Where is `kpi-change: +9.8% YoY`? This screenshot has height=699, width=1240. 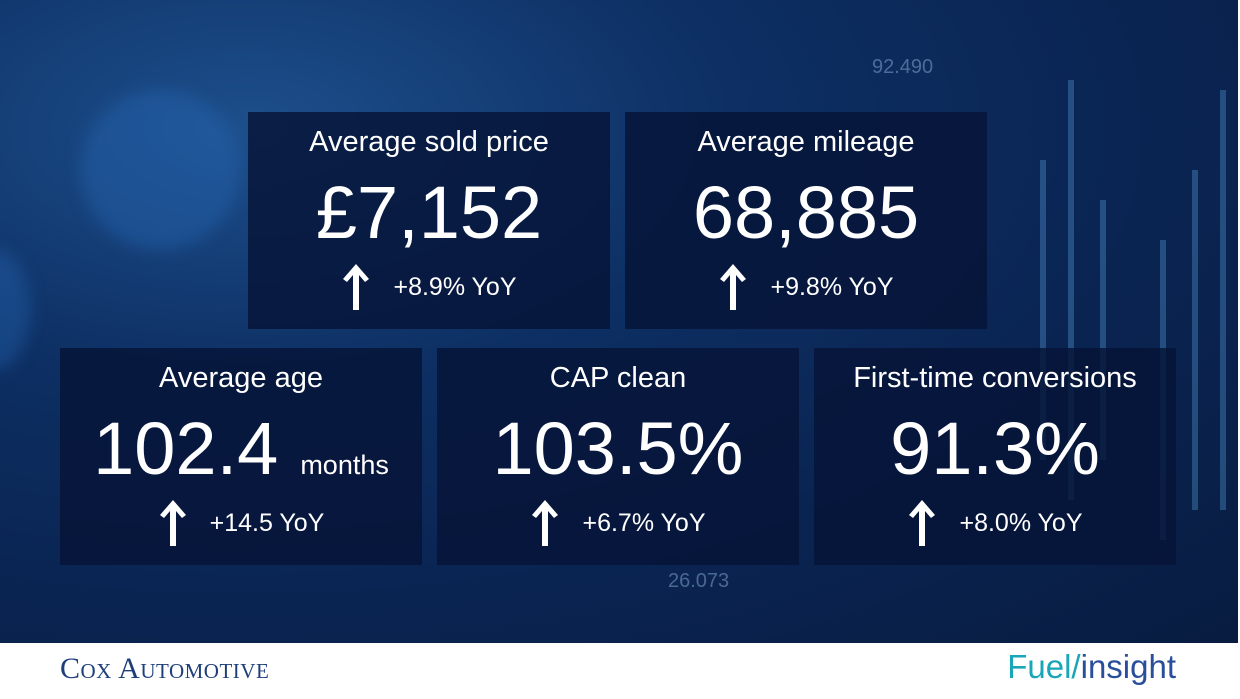 kpi-change: +9.8% YoY is located at coordinates (832, 286).